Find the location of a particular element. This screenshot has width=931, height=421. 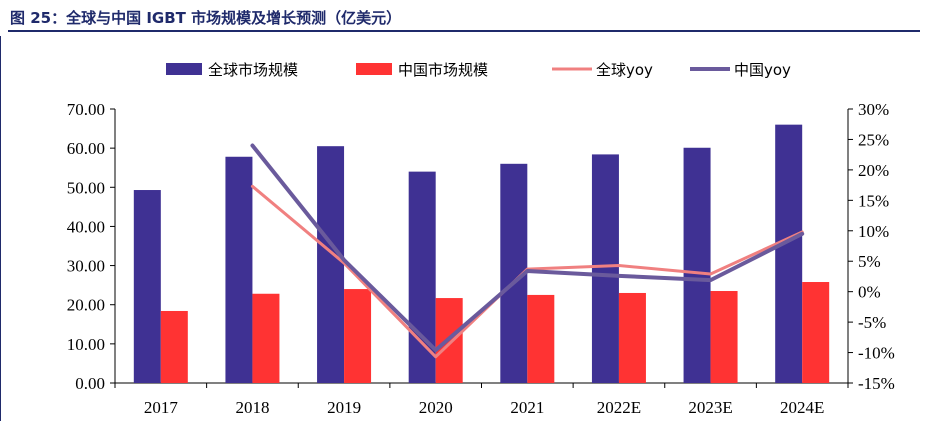

x-tick-label: 2017 is located at coordinates (161, 407).